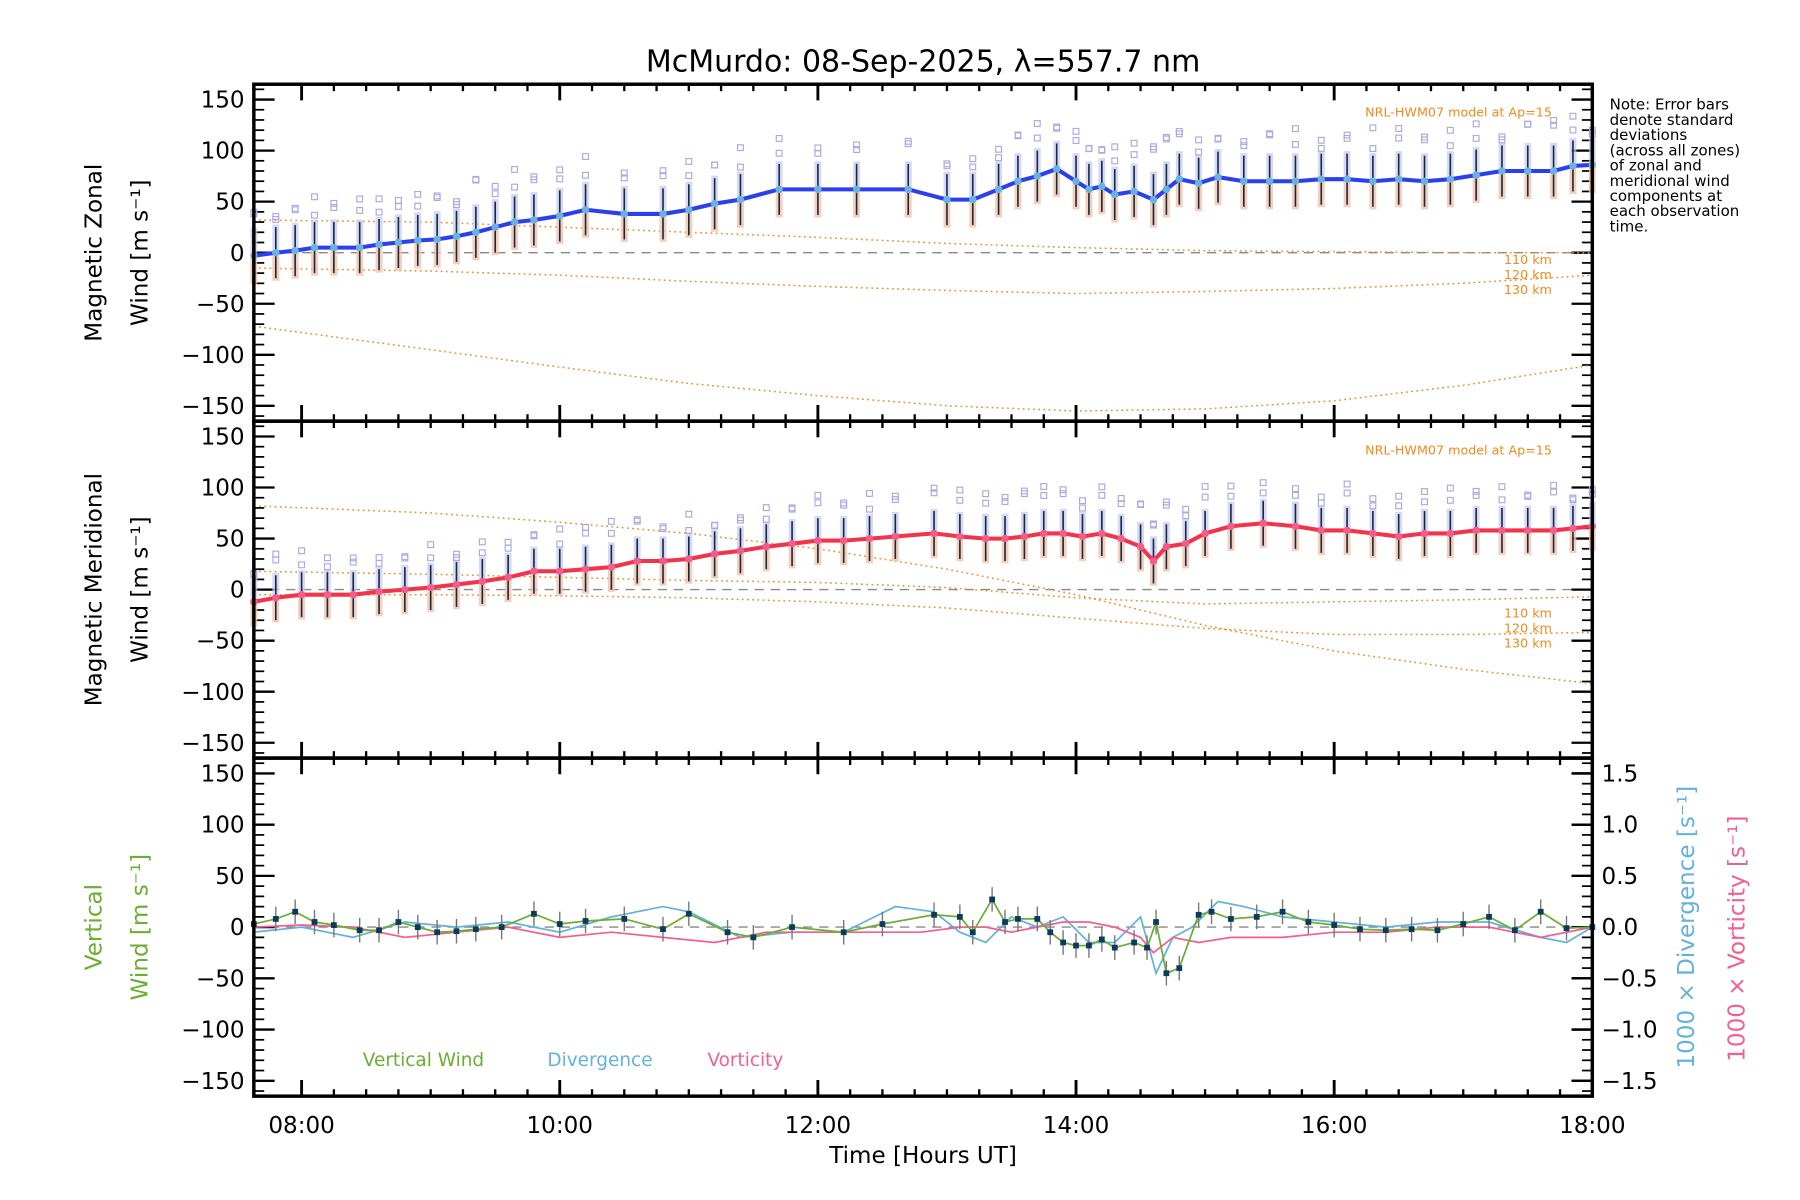 The height and width of the screenshot is (1200, 1800). I want to click on y-tick-label: −50, so click(220, 642).